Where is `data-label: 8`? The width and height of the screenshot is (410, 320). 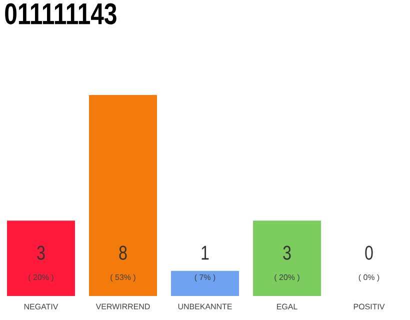 data-label: 8 is located at coordinates (123, 253).